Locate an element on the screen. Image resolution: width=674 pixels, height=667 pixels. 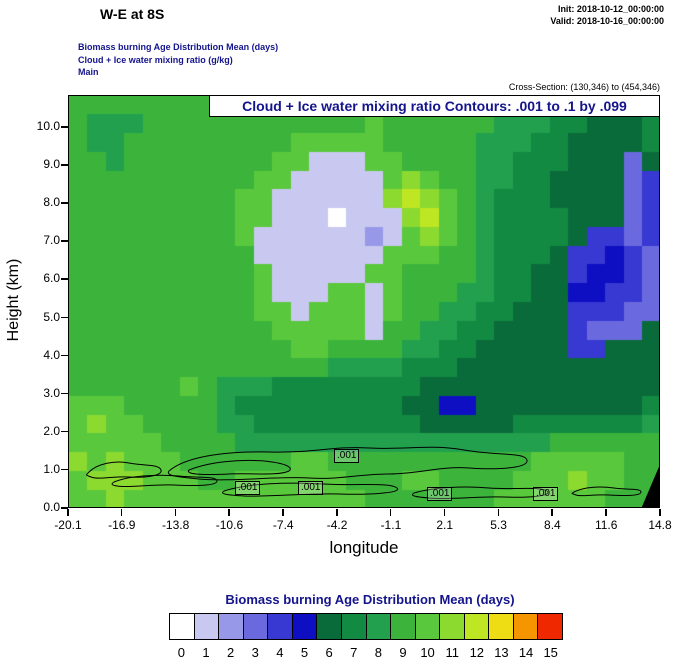
field-line-2: Cloud + Ice water mixing ratio (g/kg) is located at coordinates (155, 59).